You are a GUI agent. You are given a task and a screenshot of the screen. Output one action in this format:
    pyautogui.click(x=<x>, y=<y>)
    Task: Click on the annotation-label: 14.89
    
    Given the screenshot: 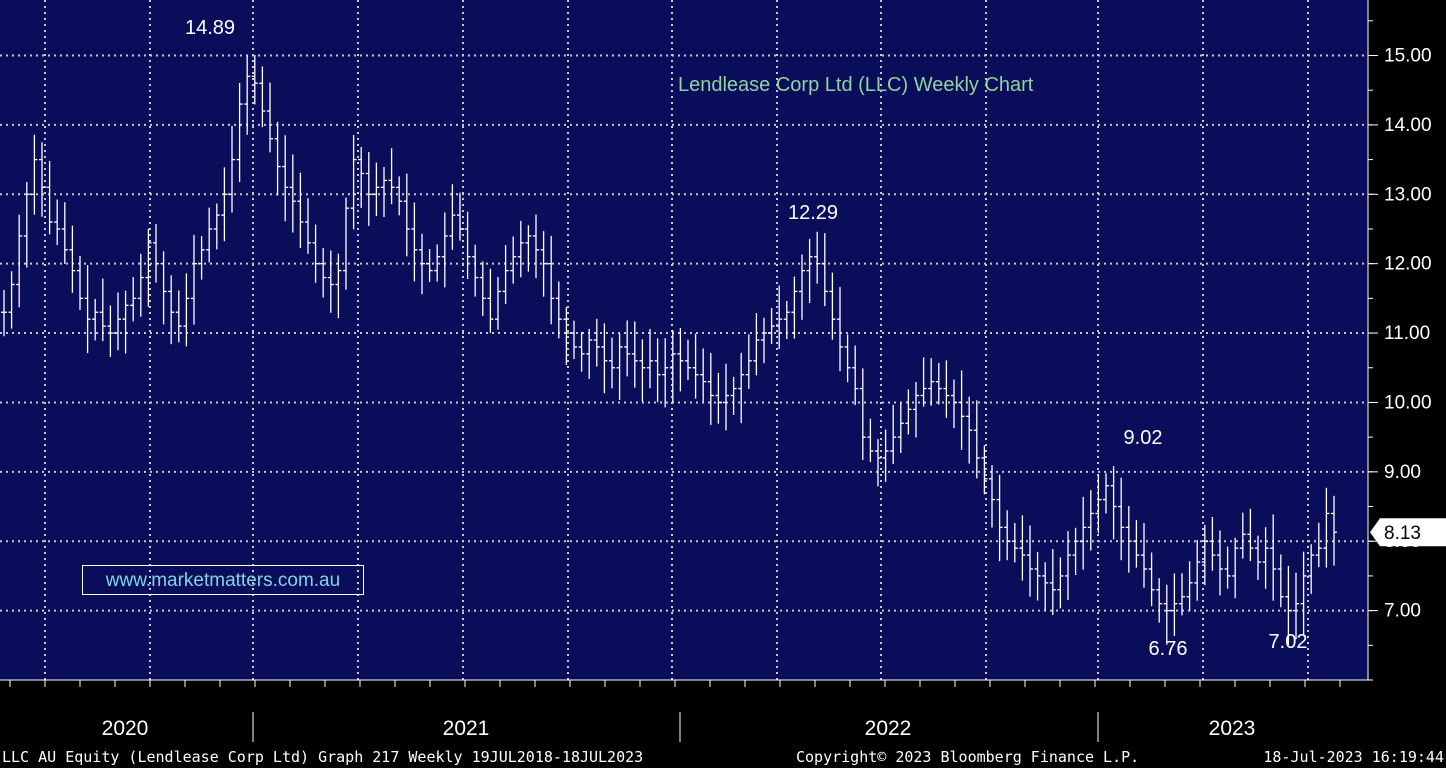 What is the action you would take?
    pyautogui.click(x=210, y=28)
    